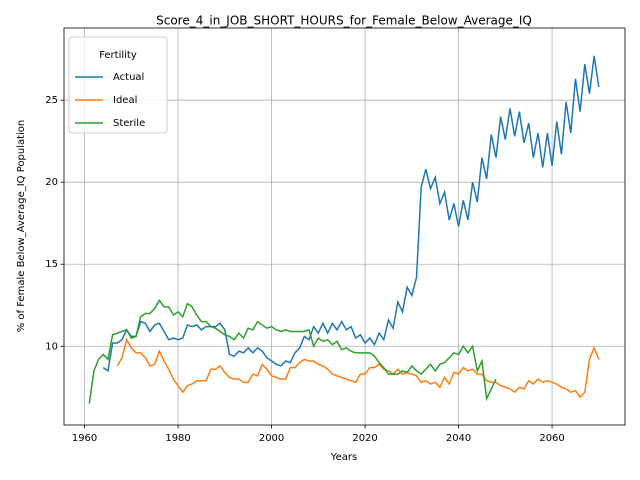 Image resolution: width=640 pixels, height=480 pixels. I want to click on x-tick-label: 1960, so click(84, 438).